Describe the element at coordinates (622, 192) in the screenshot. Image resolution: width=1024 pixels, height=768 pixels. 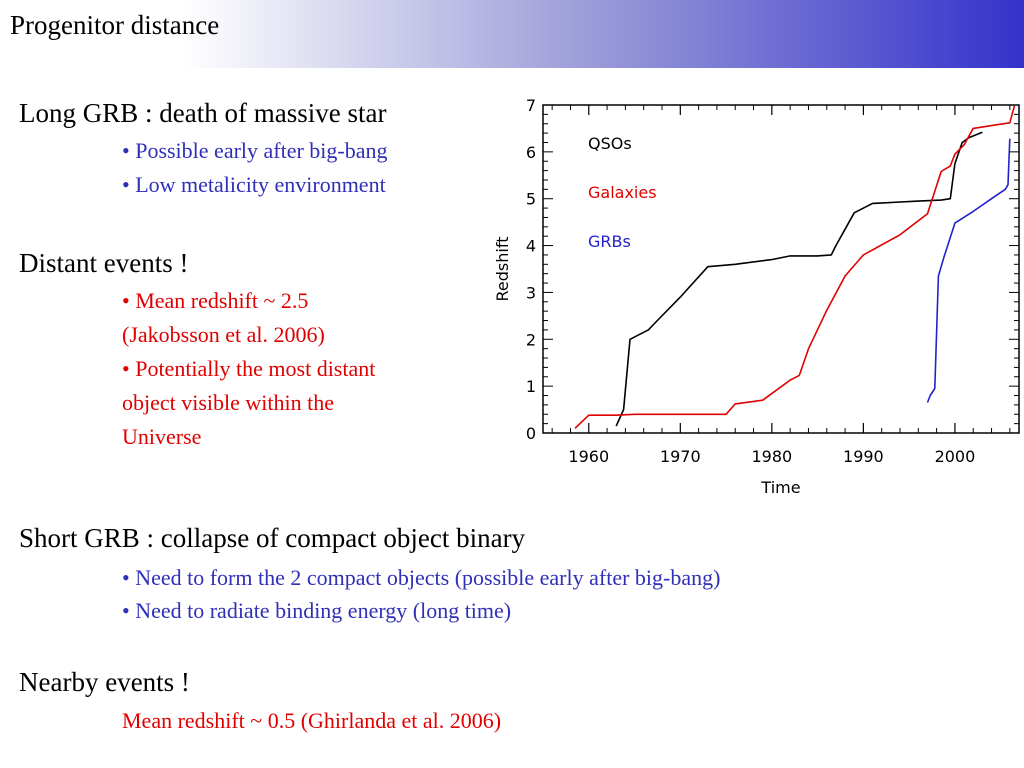
I see `legend-galaxies: Galaxies` at that location.